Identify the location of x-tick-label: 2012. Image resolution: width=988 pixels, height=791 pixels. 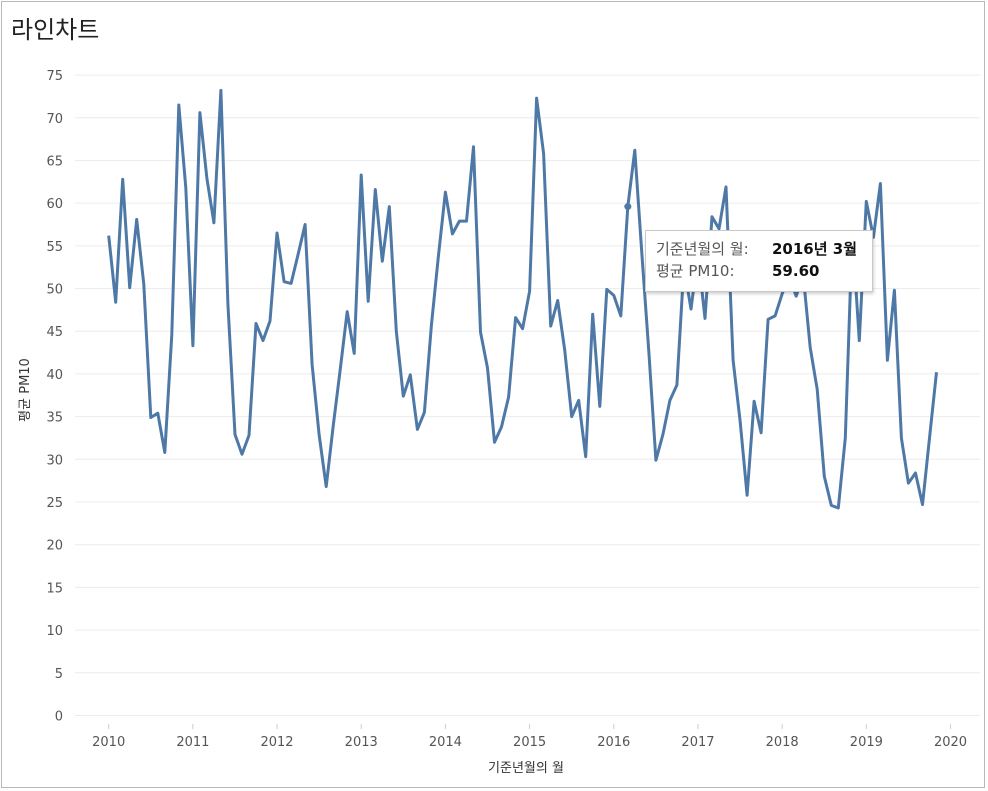
(276, 742).